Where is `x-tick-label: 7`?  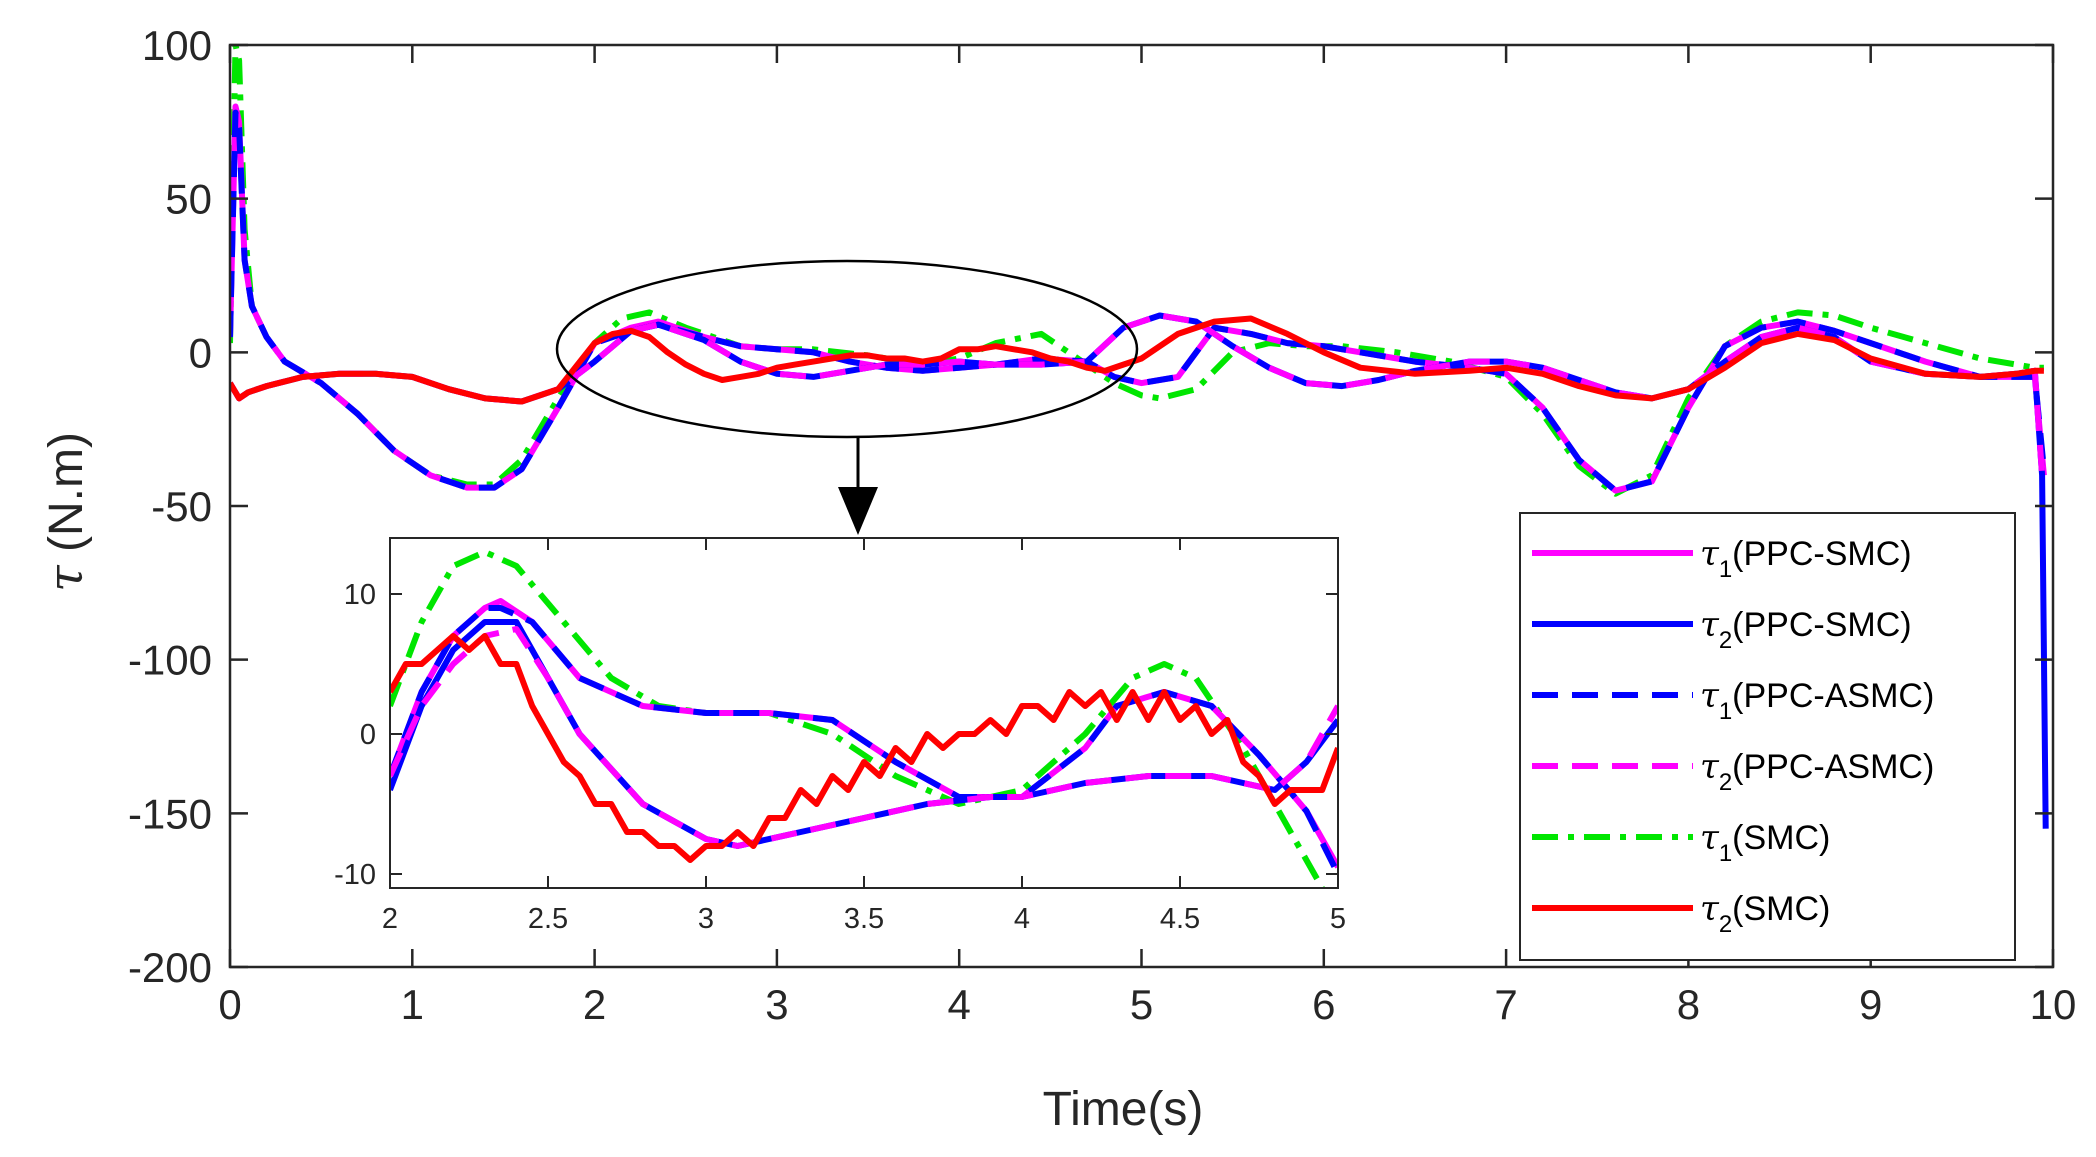
x-tick-label: 7 is located at coordinates (1505, 1004).